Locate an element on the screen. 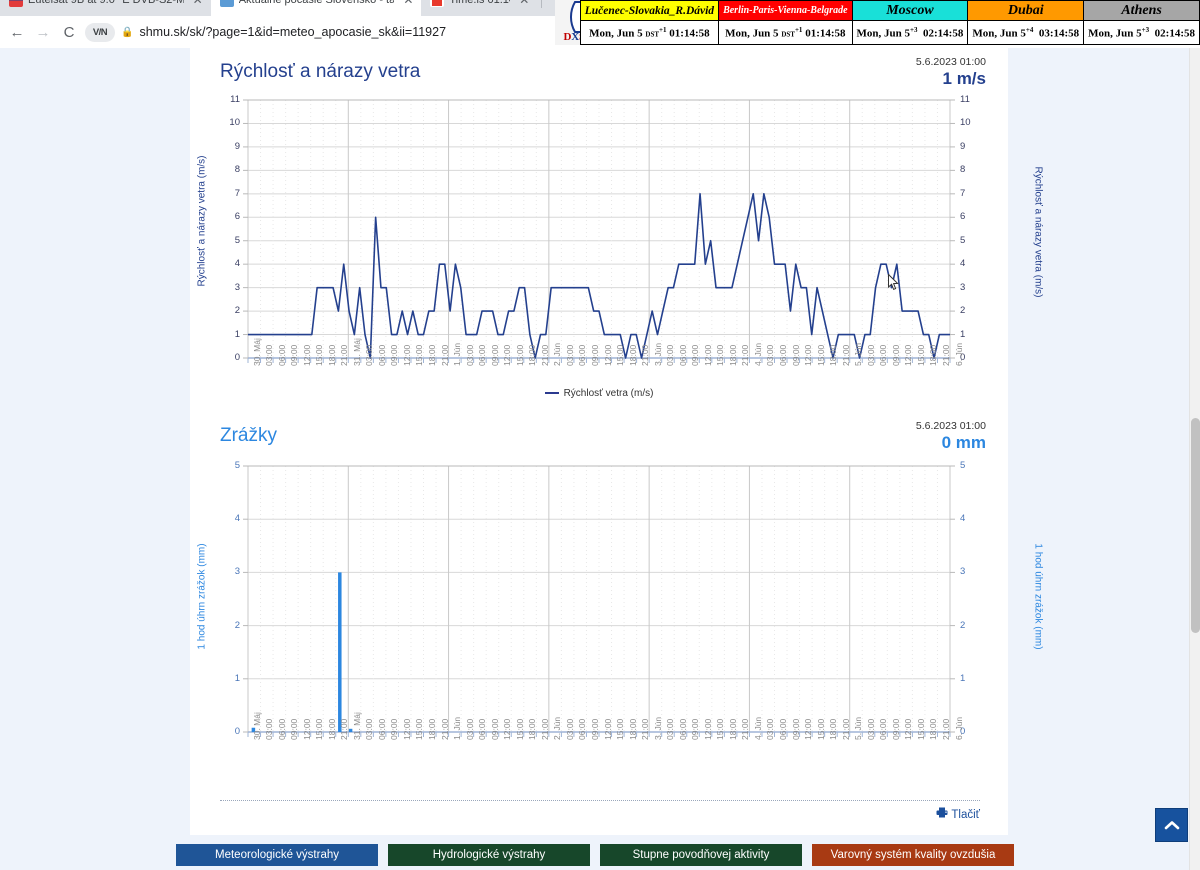 This screenshot has width=1200, height=870. clock-offset-2: +3 is located at coordinates (914, 29).